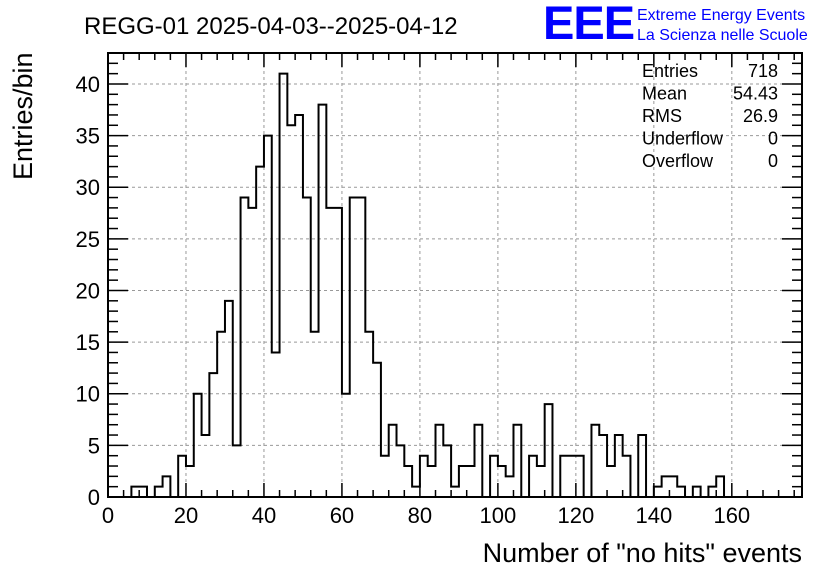 Image resolution: width=836 pixels, height=577 pixels. Describe the element at coordinates (88, 187) in the screenshot. I see `y-tick-label: 30` at that location.